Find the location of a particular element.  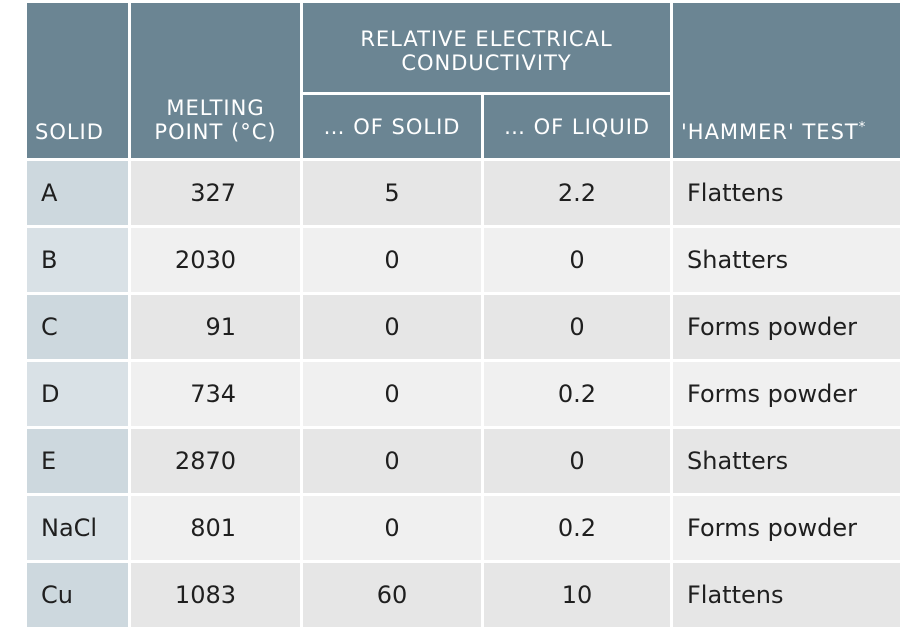

header-conductivity-solid: … OF SOLID is located at coordinates (392, 126).